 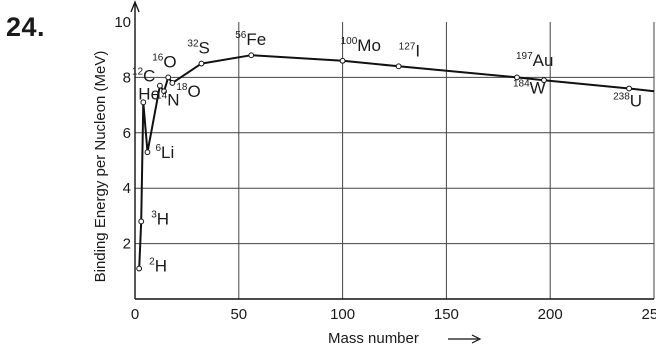 I want to click on mass-number: 16, so click(x=158, y=57).